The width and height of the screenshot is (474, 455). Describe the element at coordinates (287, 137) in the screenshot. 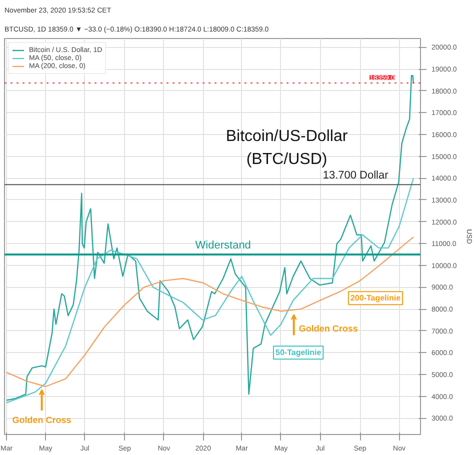

I see `annotation: Bitcoin/US-Dollar` at that location.